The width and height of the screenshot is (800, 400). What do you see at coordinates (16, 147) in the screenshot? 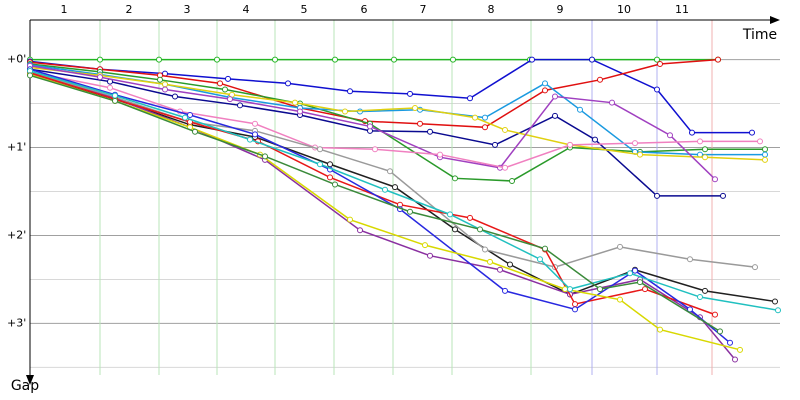
I see `y-tick-label: +1'` at bounding box center [16, 147].